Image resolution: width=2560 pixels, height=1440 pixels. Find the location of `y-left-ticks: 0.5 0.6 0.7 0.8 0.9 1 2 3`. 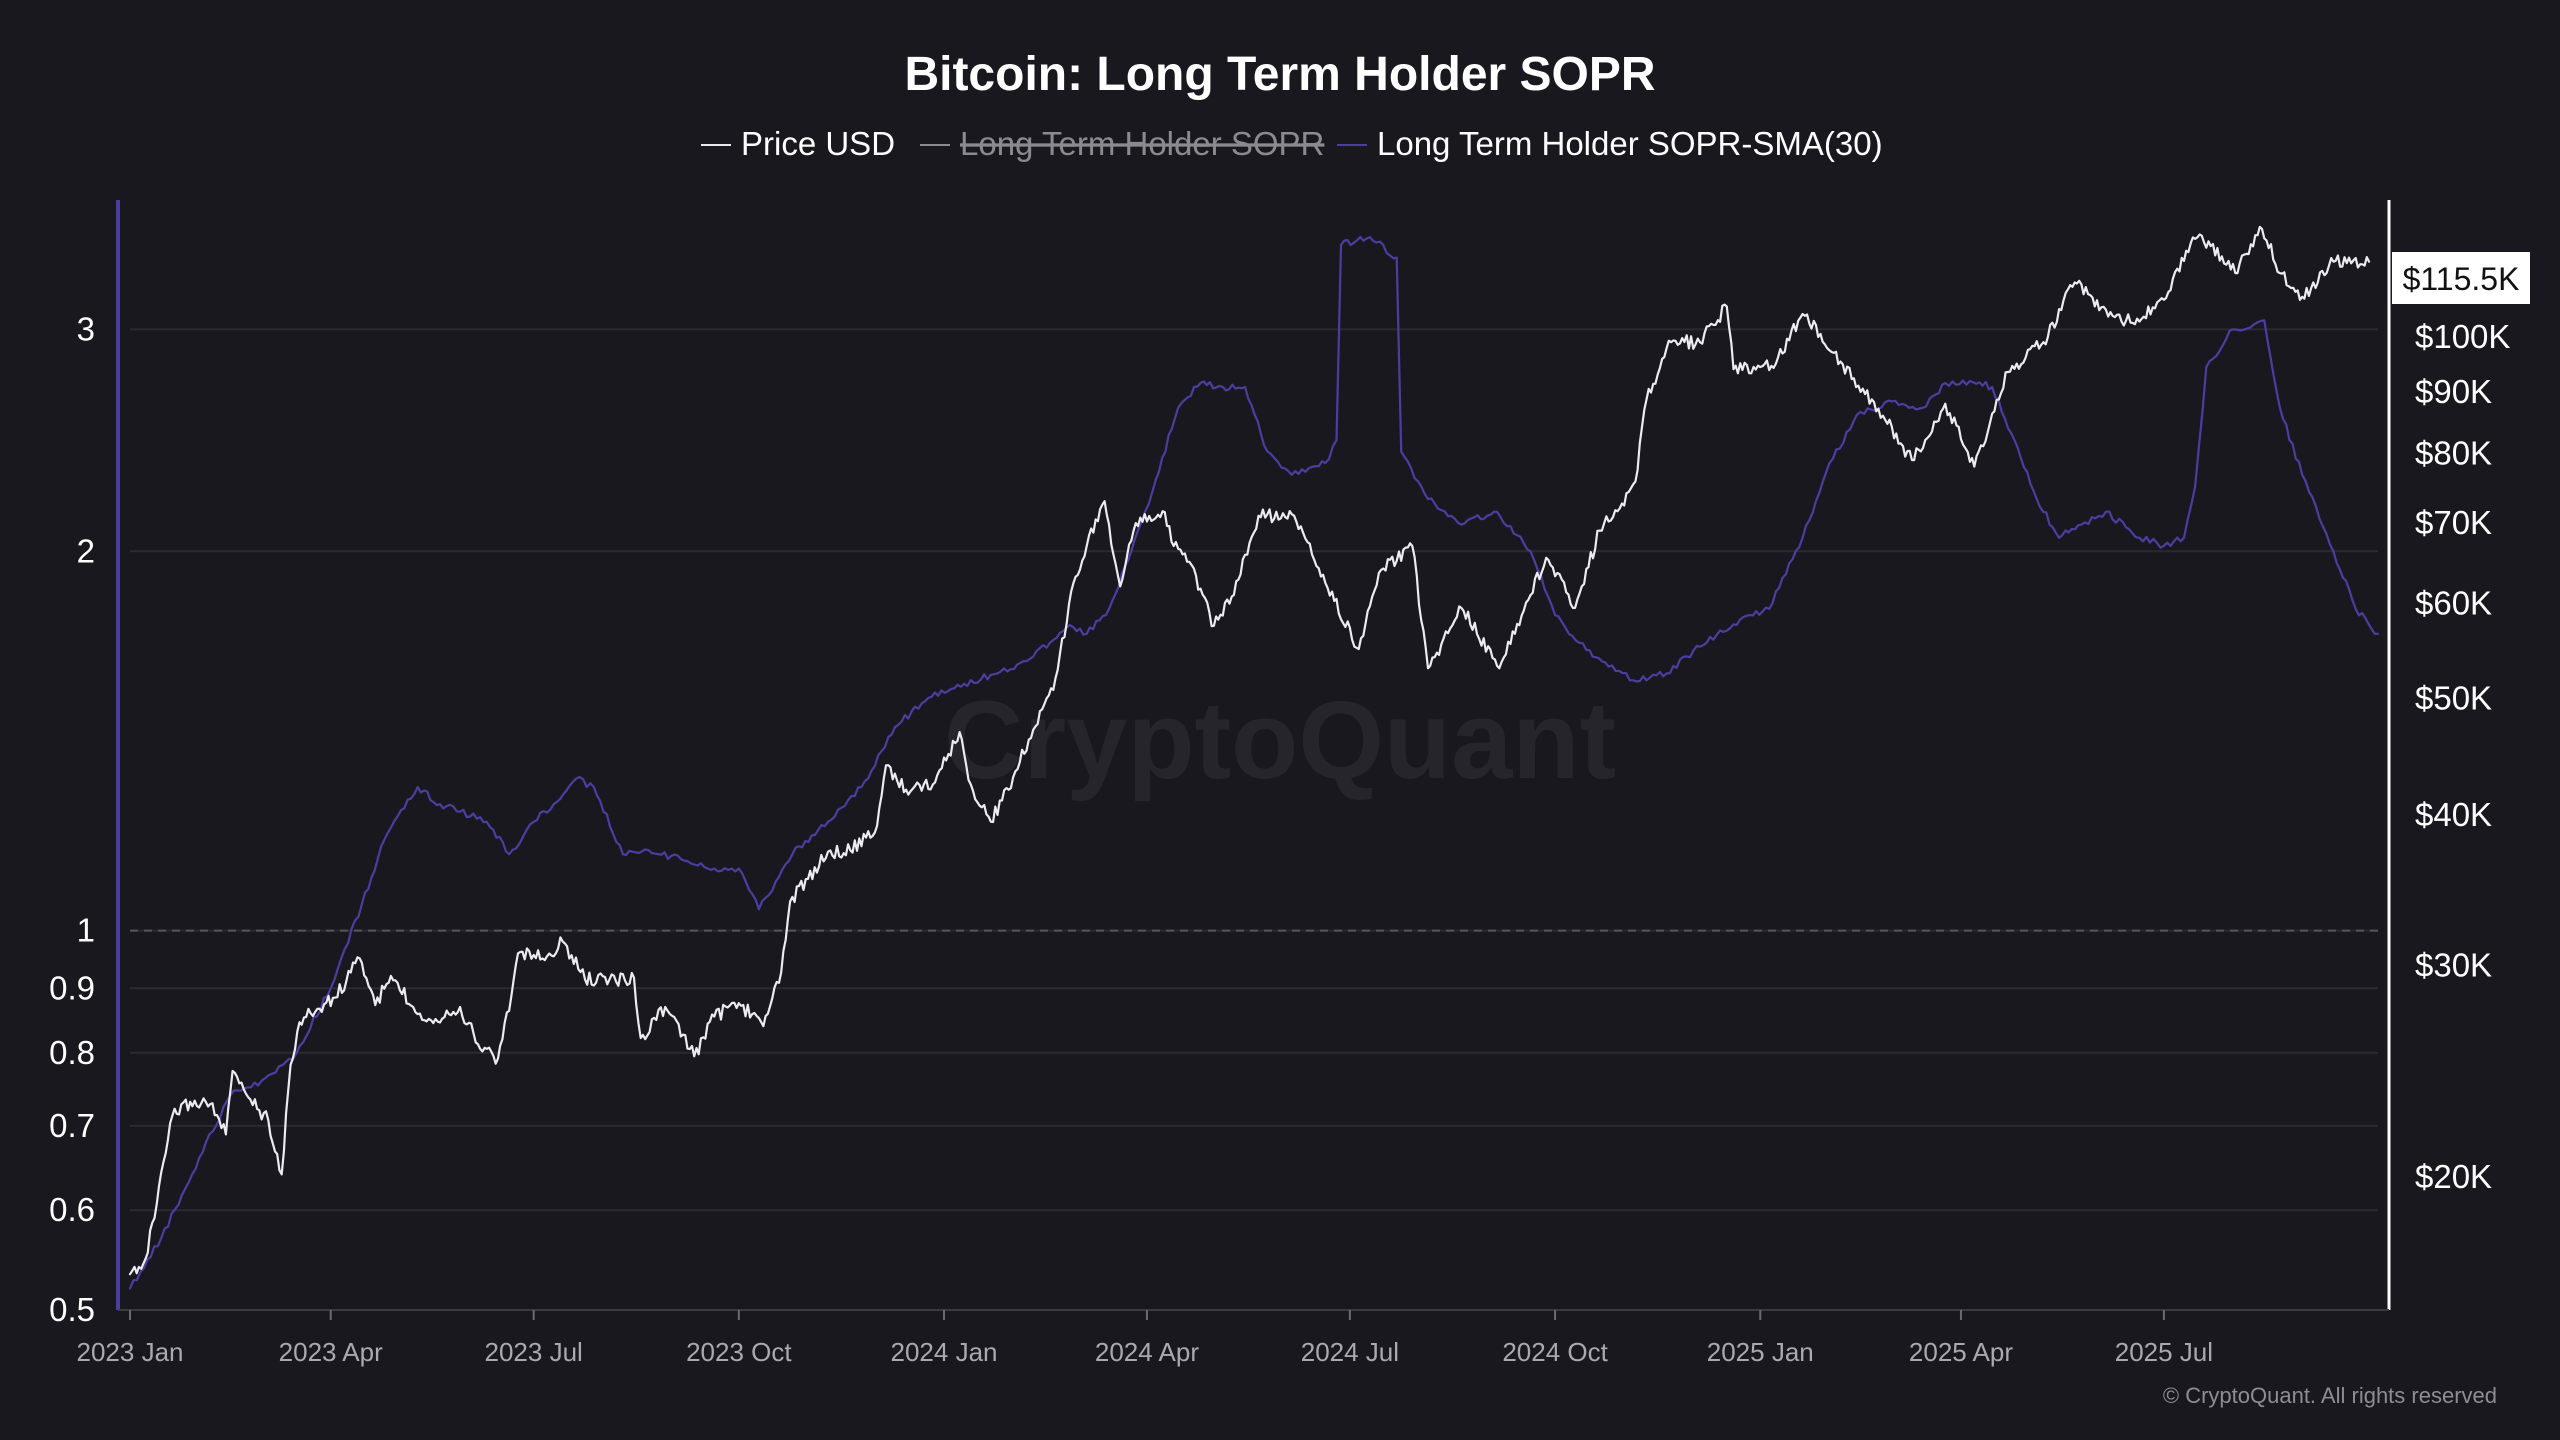

y-left-ticks: 0.5 0.6 0.7 0.8 0.9 1 2 3 is located at coordinates (72, 819).